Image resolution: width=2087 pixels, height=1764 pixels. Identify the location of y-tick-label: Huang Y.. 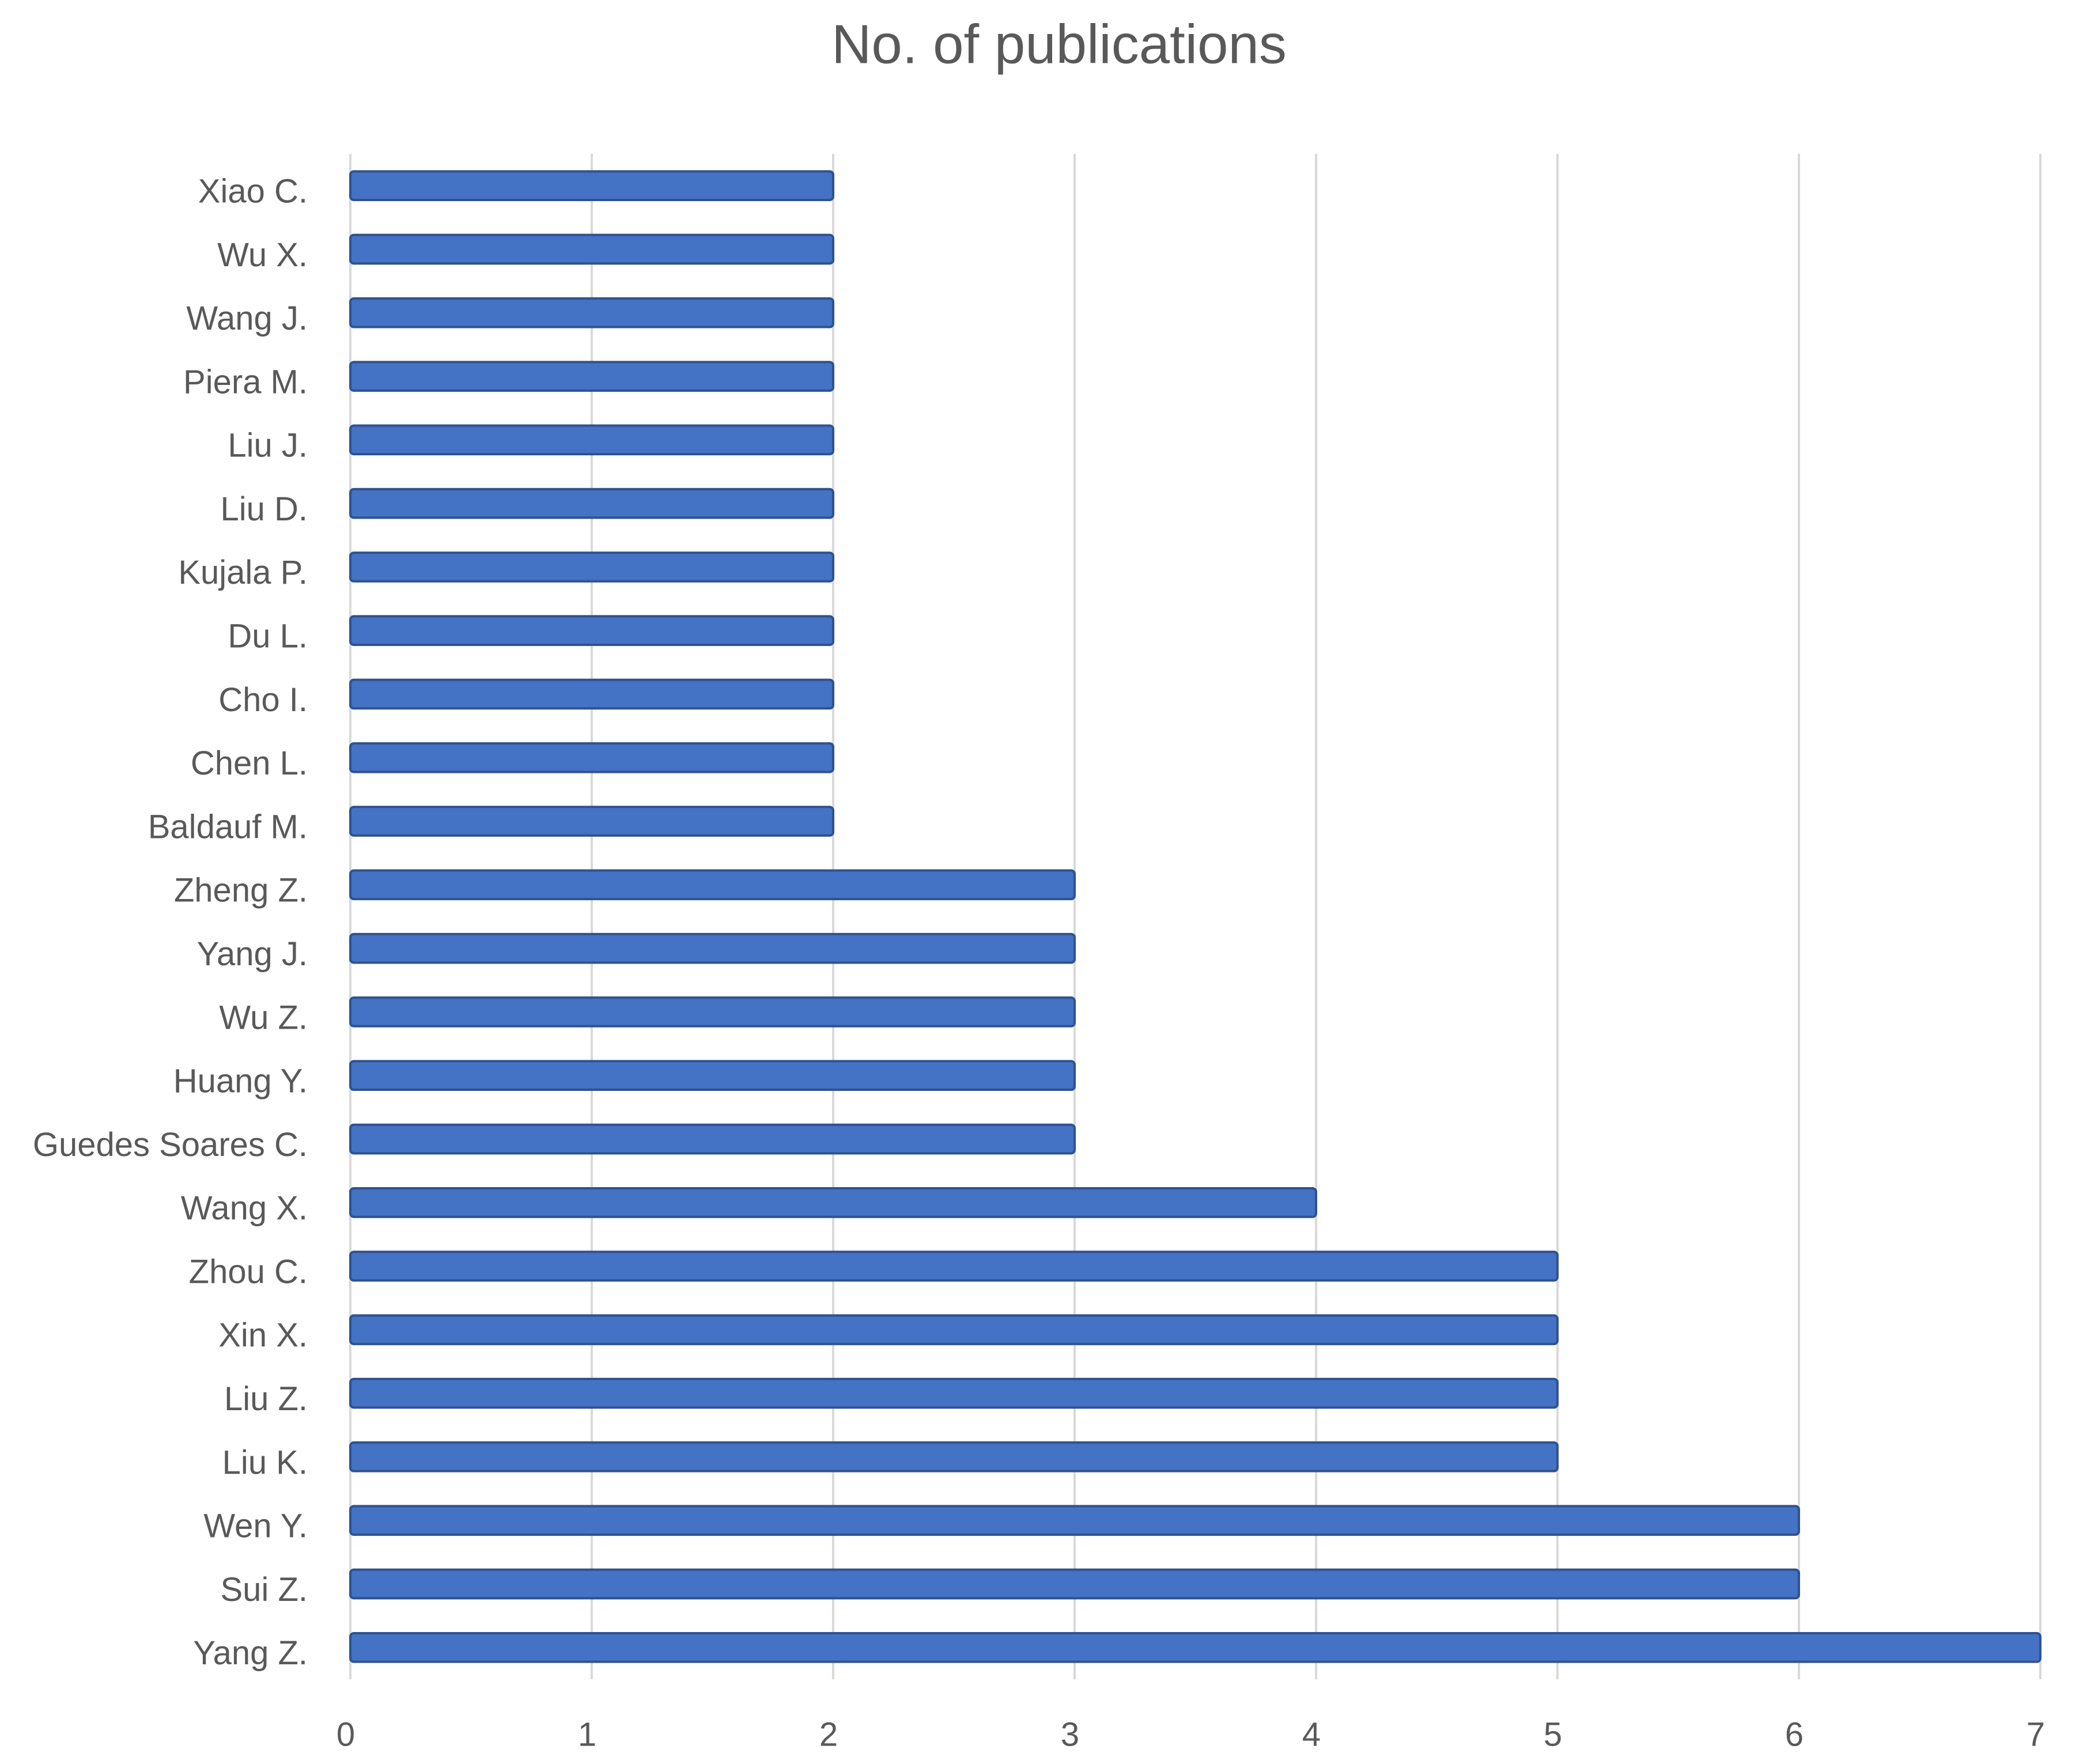
(240, 1081).